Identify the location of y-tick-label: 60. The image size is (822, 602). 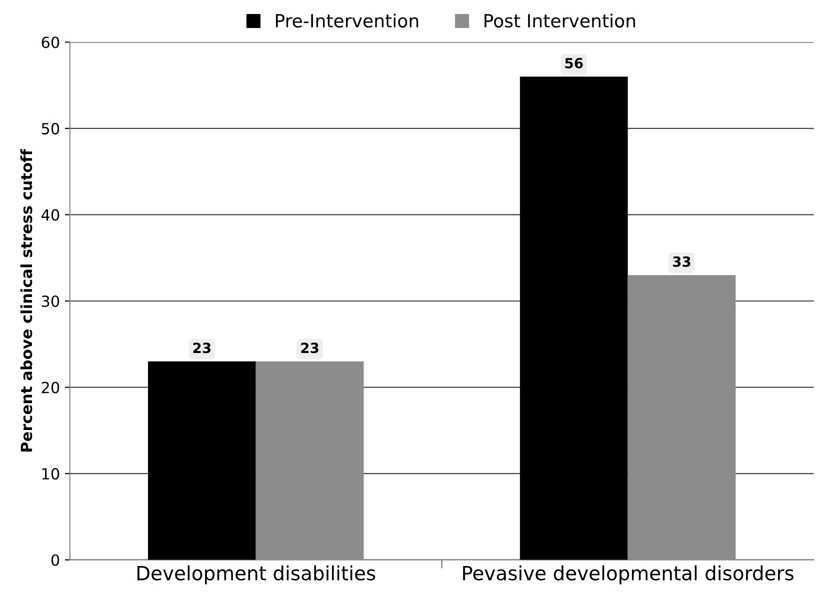
(51, 42).